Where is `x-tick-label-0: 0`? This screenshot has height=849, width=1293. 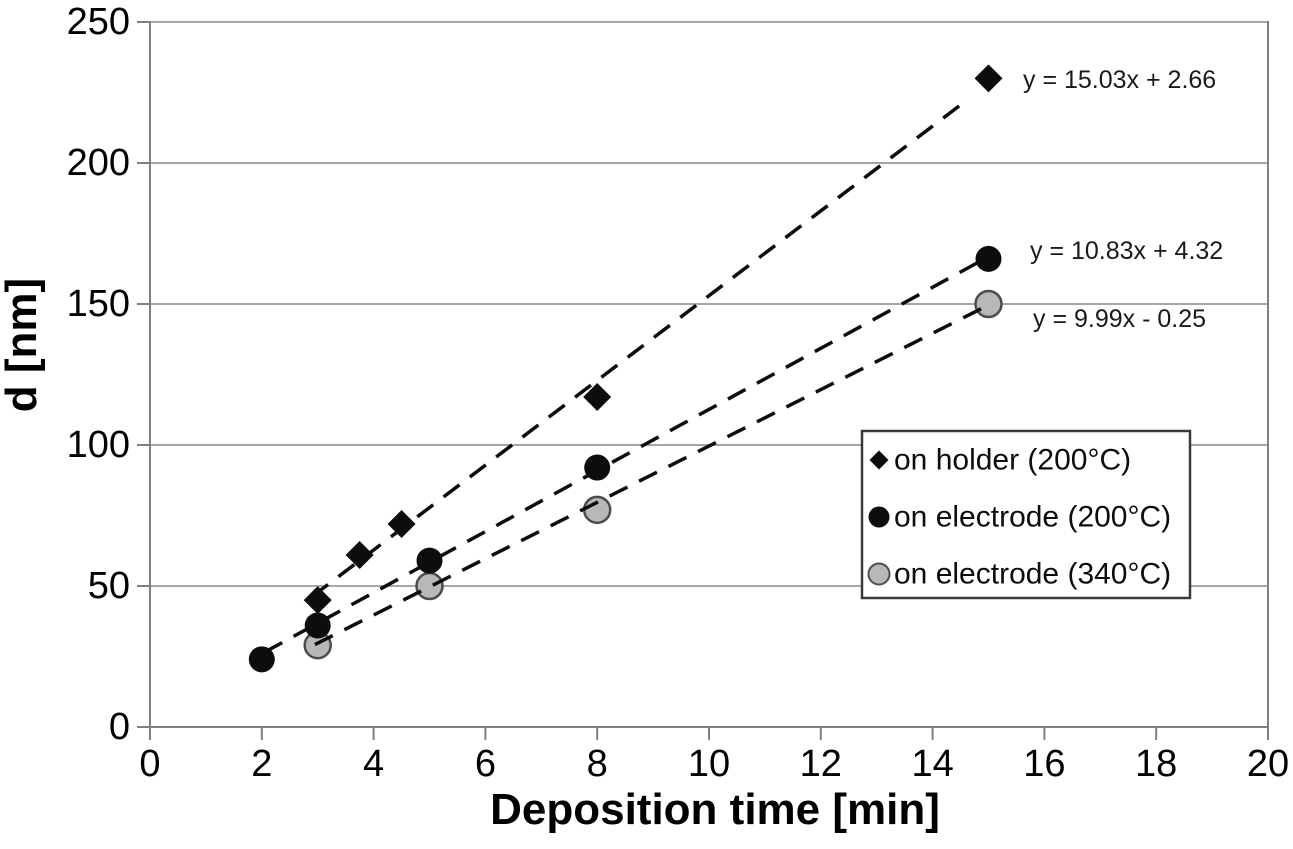
x-tick-label-0: 0 is located at coordinates (149, 764).